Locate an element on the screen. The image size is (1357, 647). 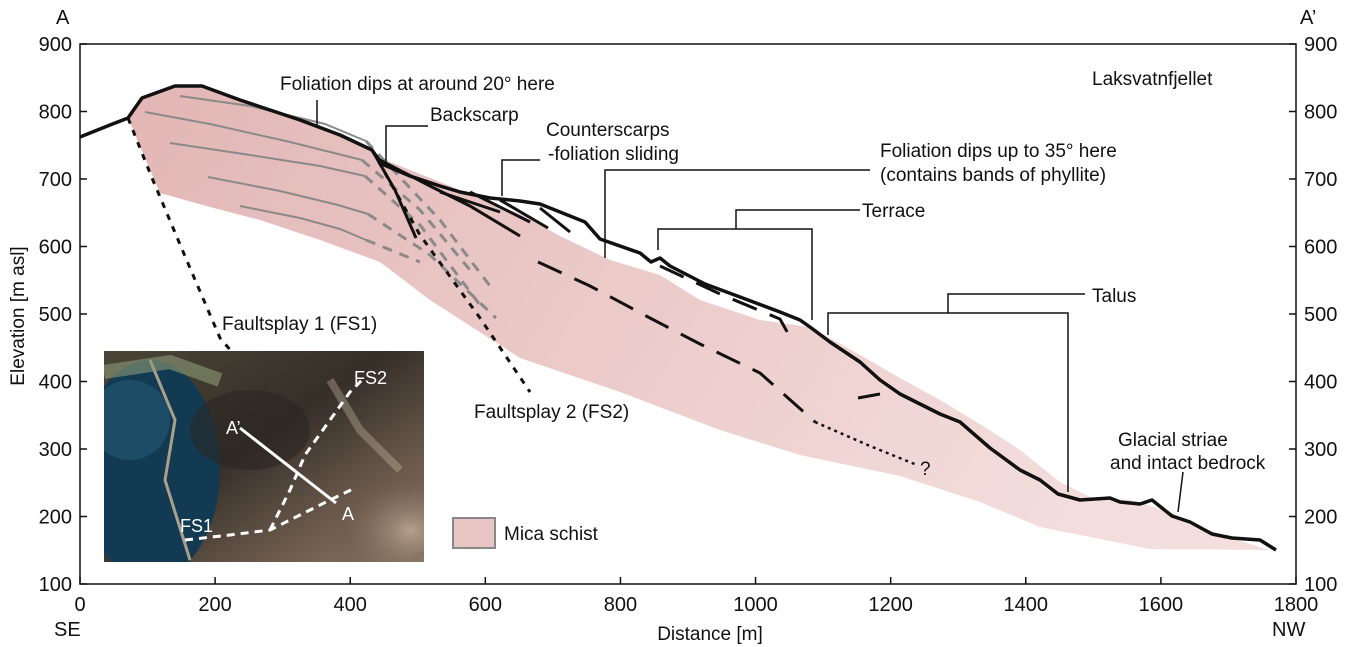
y-tick-label-right: 300 is located at coordinates (1320, 450).